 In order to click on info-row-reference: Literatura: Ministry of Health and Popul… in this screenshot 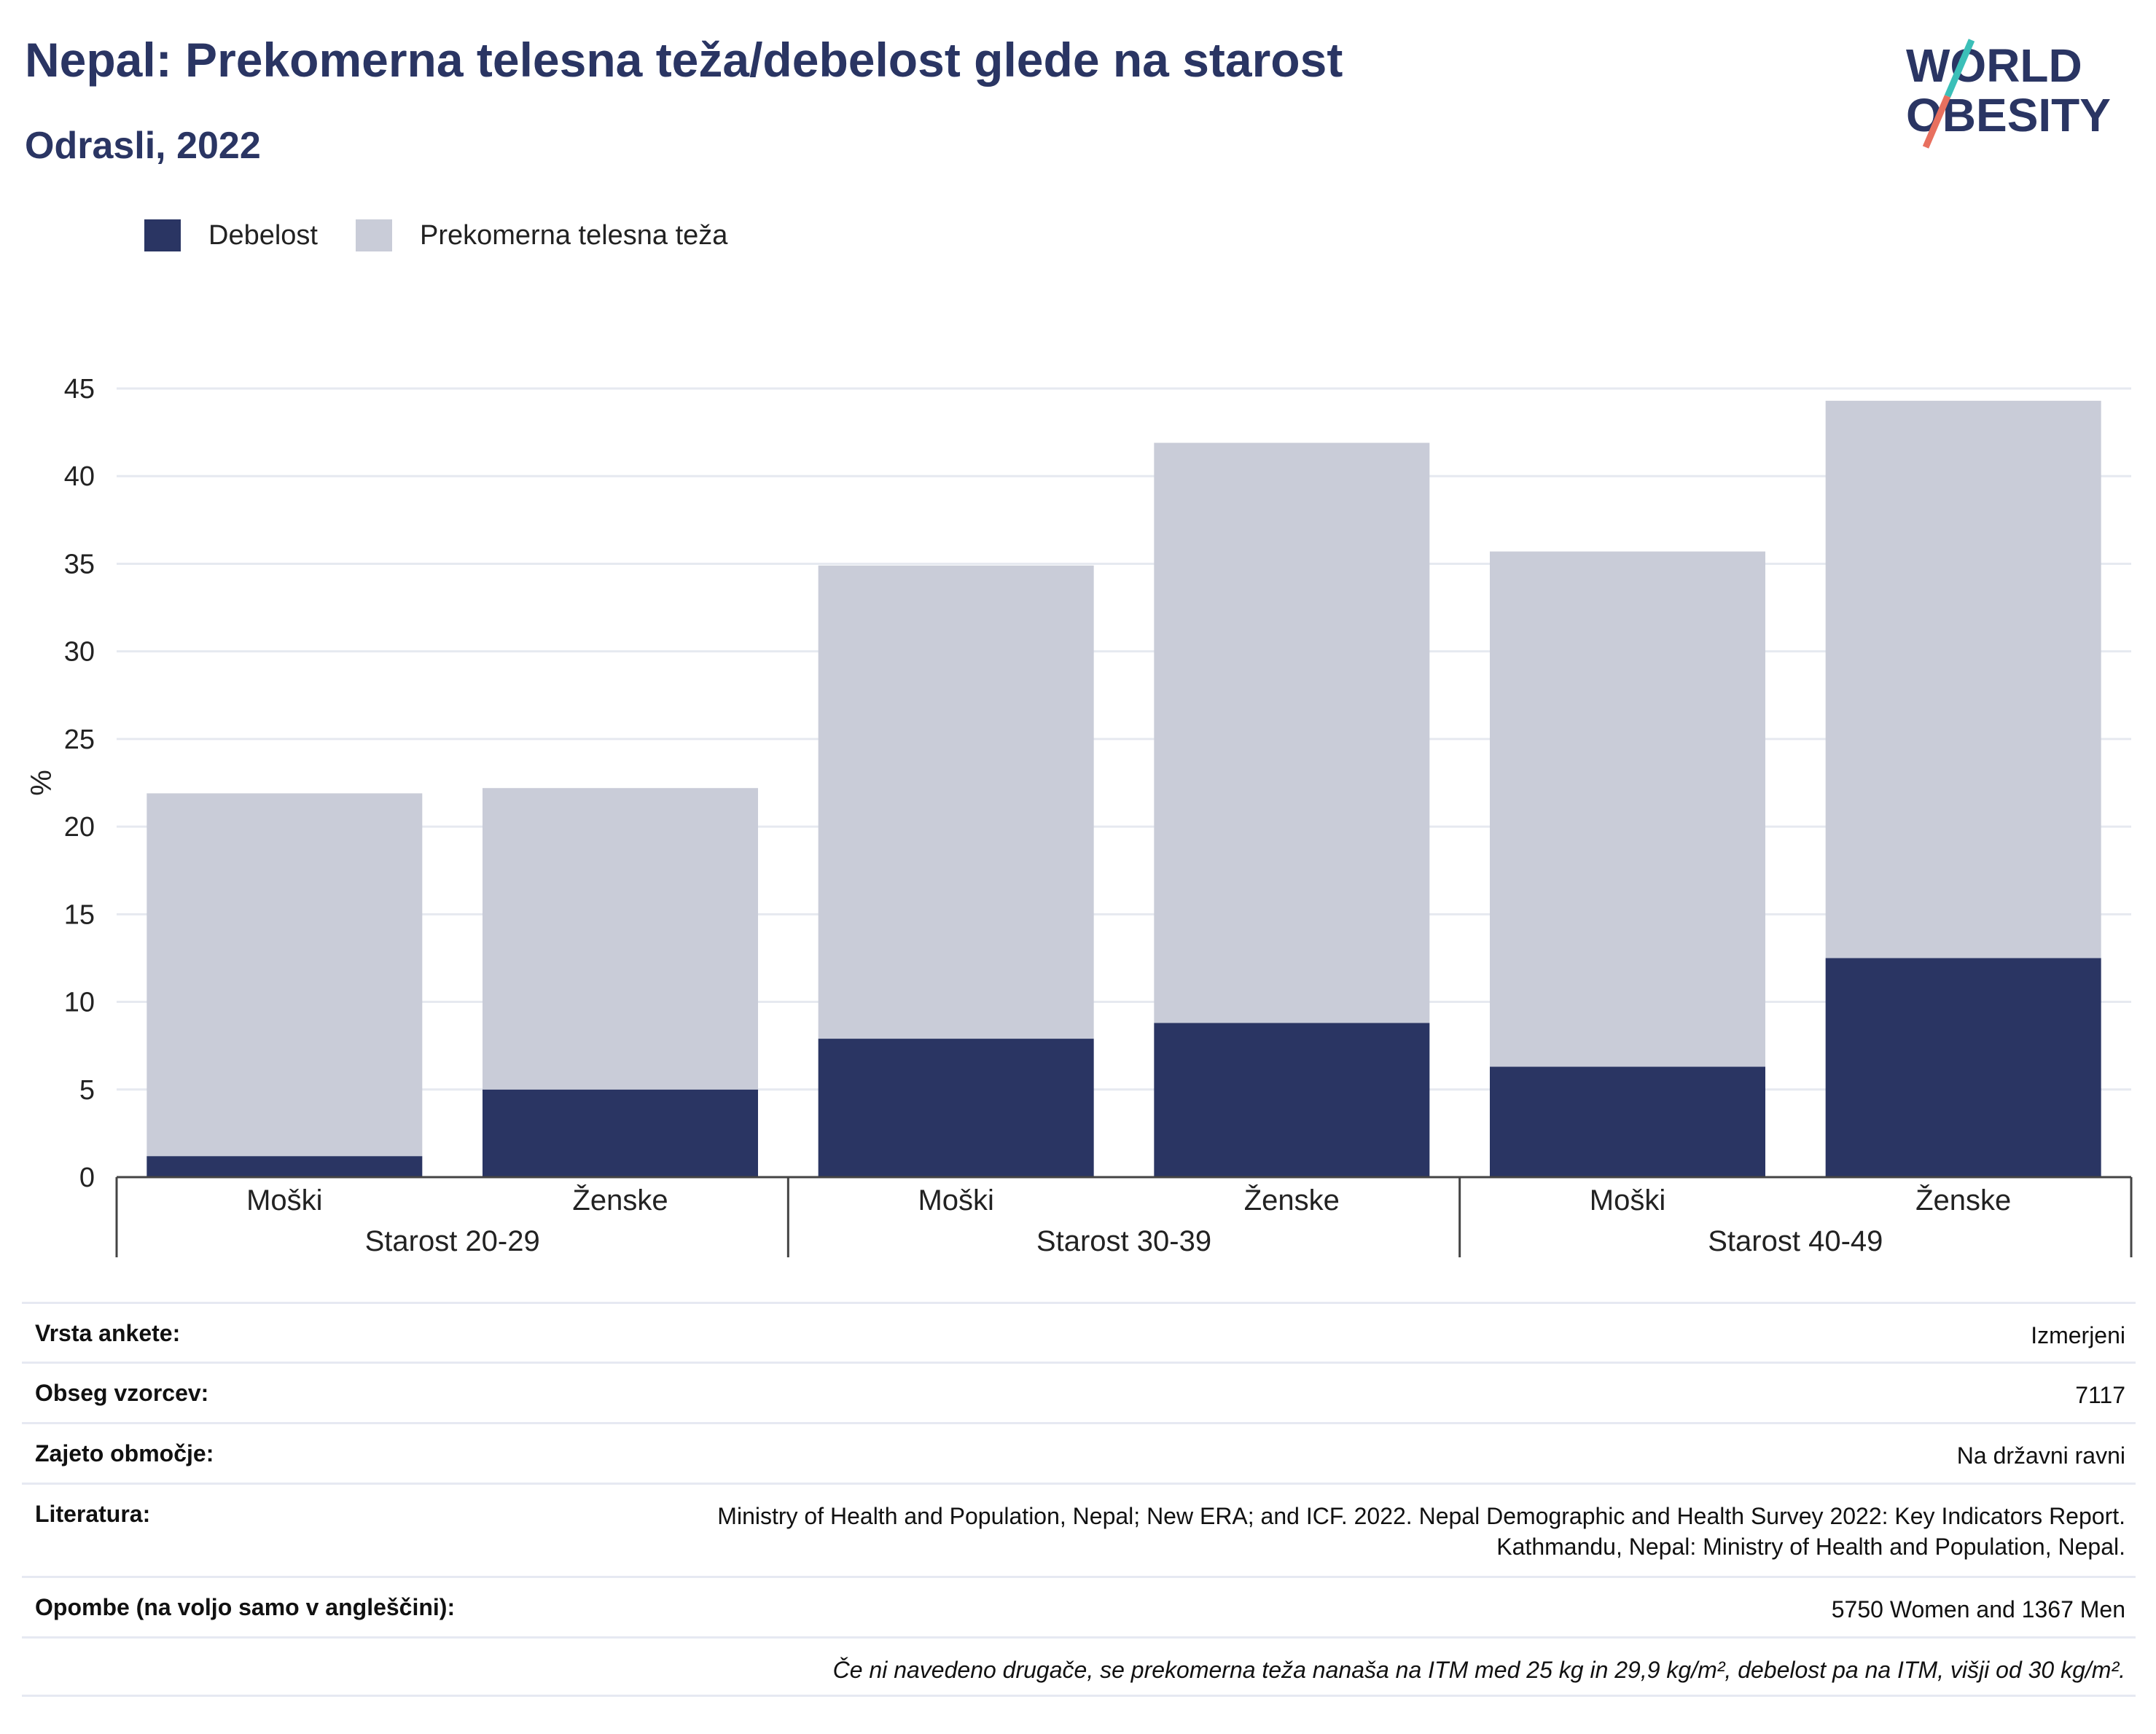, I will do `click(1079, 1530)`.